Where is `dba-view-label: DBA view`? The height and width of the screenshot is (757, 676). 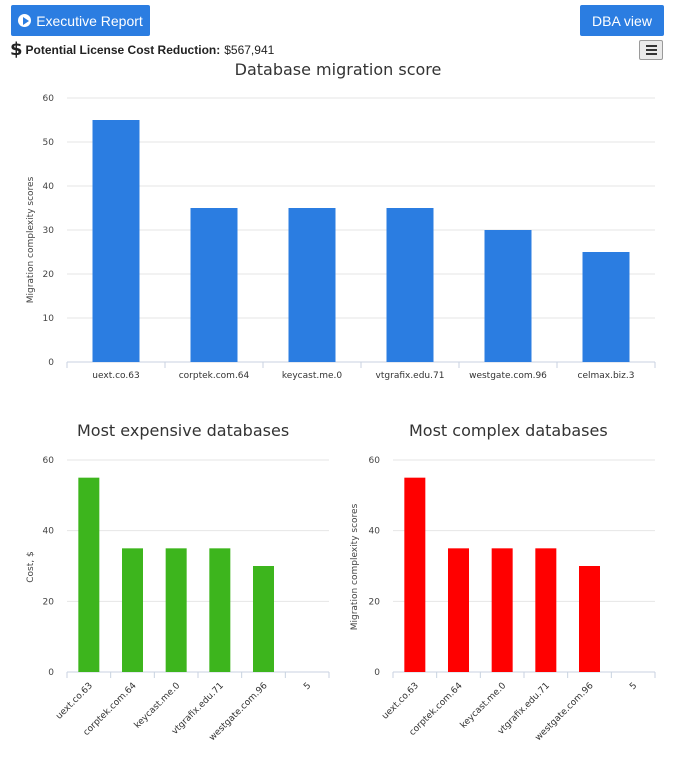 dba-view-label: DBA view is located at coordinates (622, 20).